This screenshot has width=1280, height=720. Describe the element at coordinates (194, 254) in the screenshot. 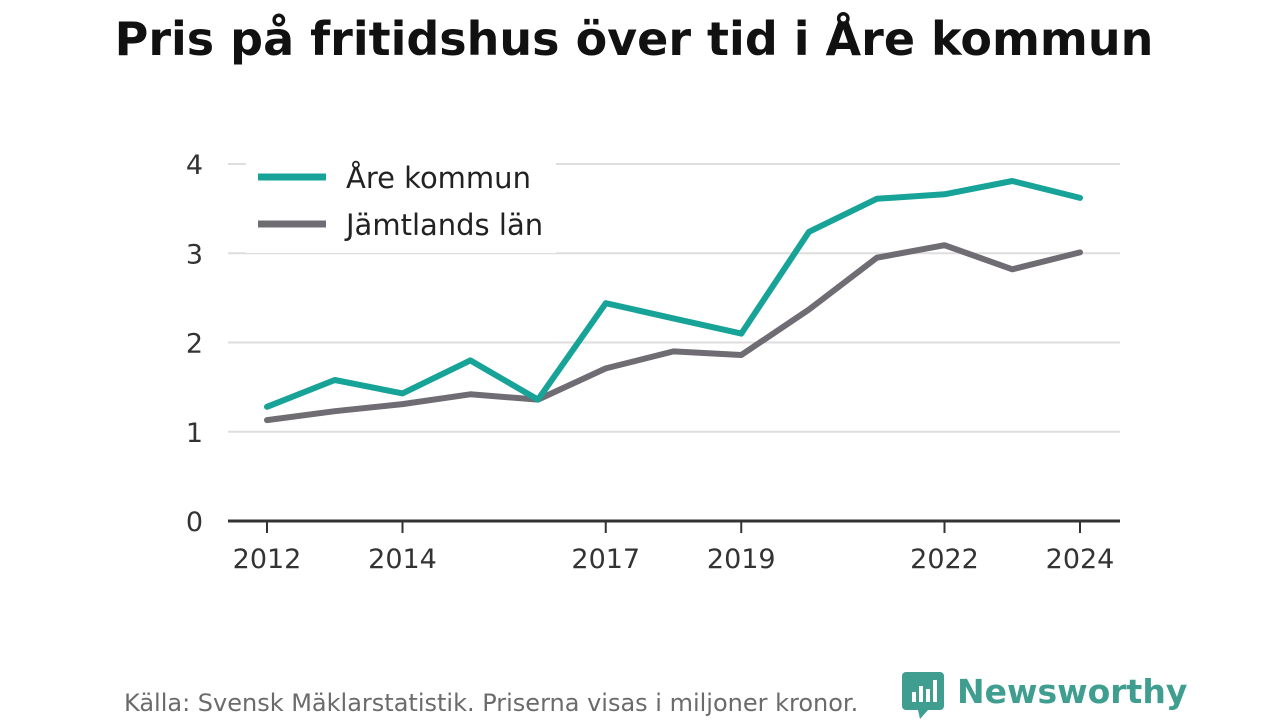

I see `y-tick-label: 3` at that location.